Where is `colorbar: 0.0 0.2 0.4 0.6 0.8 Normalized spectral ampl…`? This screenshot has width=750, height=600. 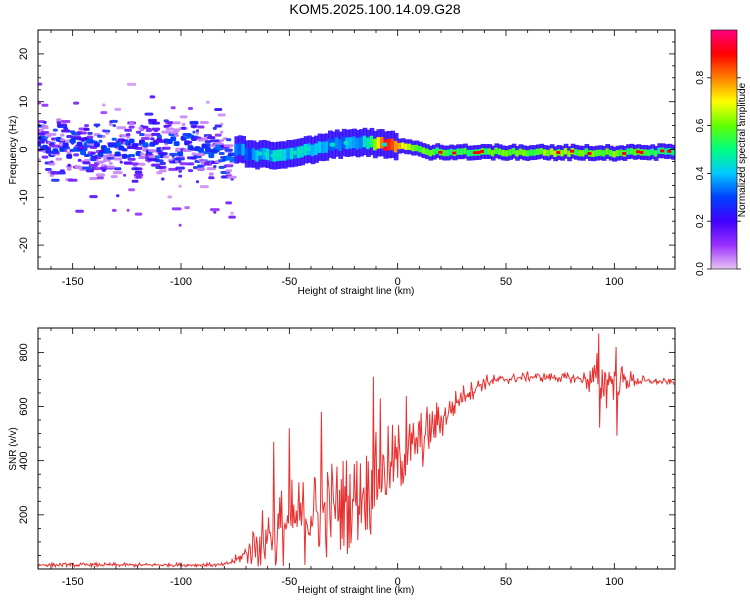 colorbar: 0.0 0.2 0.4 0.6 0.8 Normalized spectral ampl… is located at coordinates (721, 152).